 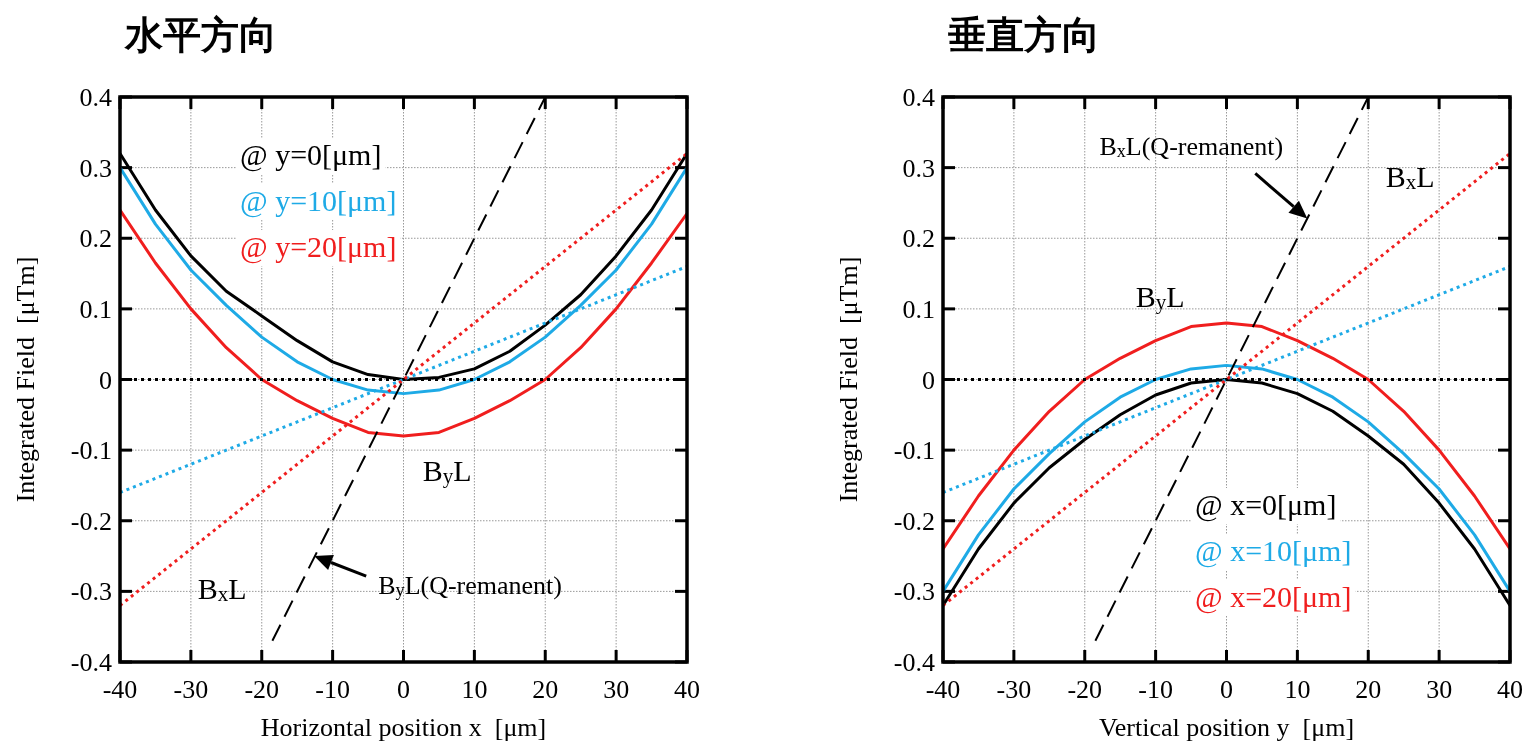 I want to click on annotation: B$_{x}$L(Q-remanent), so click(x=1191, y=147).